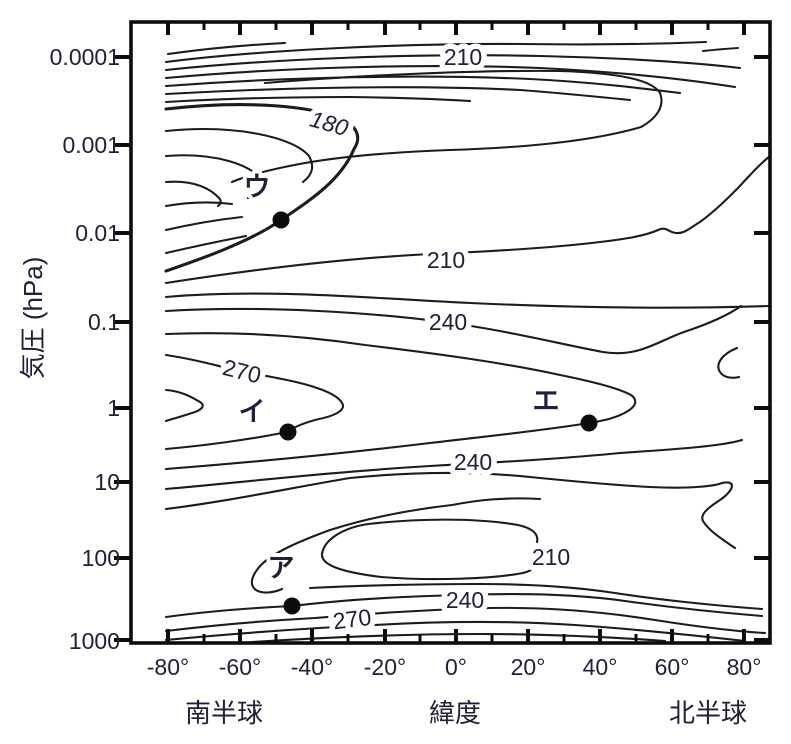 This screenshot has height=744, width=791. What do you see at coordinates (312, 667) in the screenshot?
I see `x-tick-label: -40°` at bounding box center [312, 667].